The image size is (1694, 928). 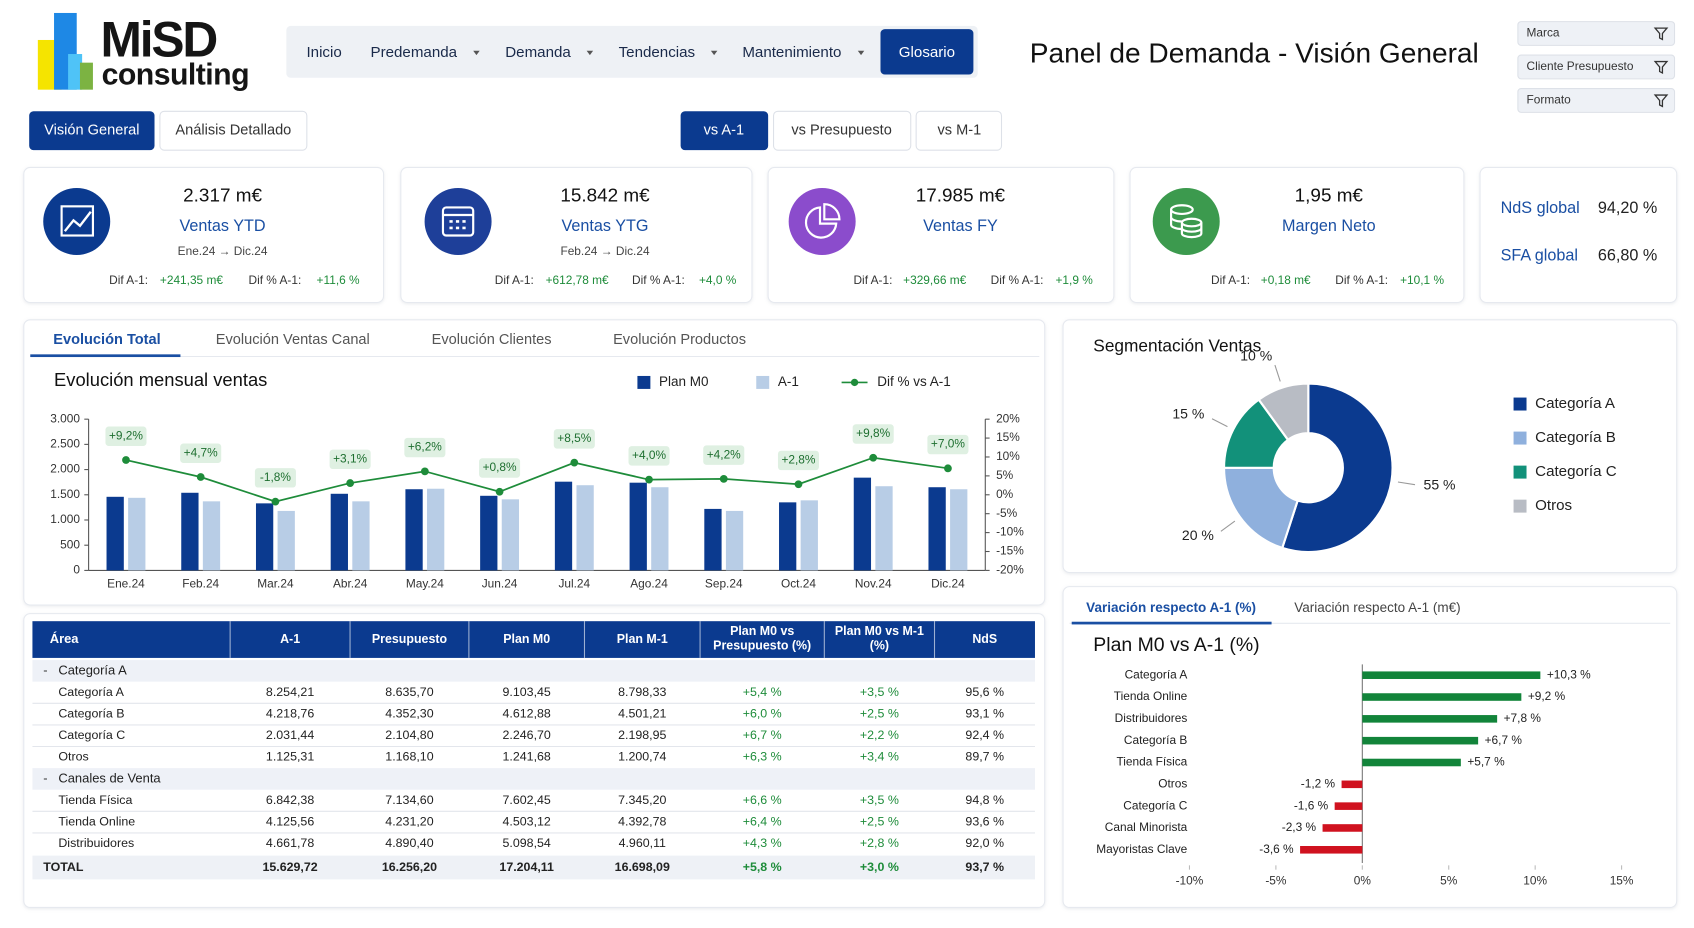 I want to click on leader-line, so click(x=1277, y=373).